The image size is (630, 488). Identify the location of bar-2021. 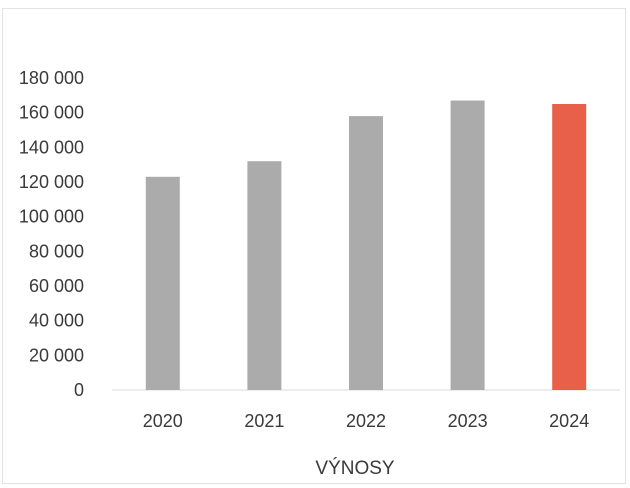
(264, 275).